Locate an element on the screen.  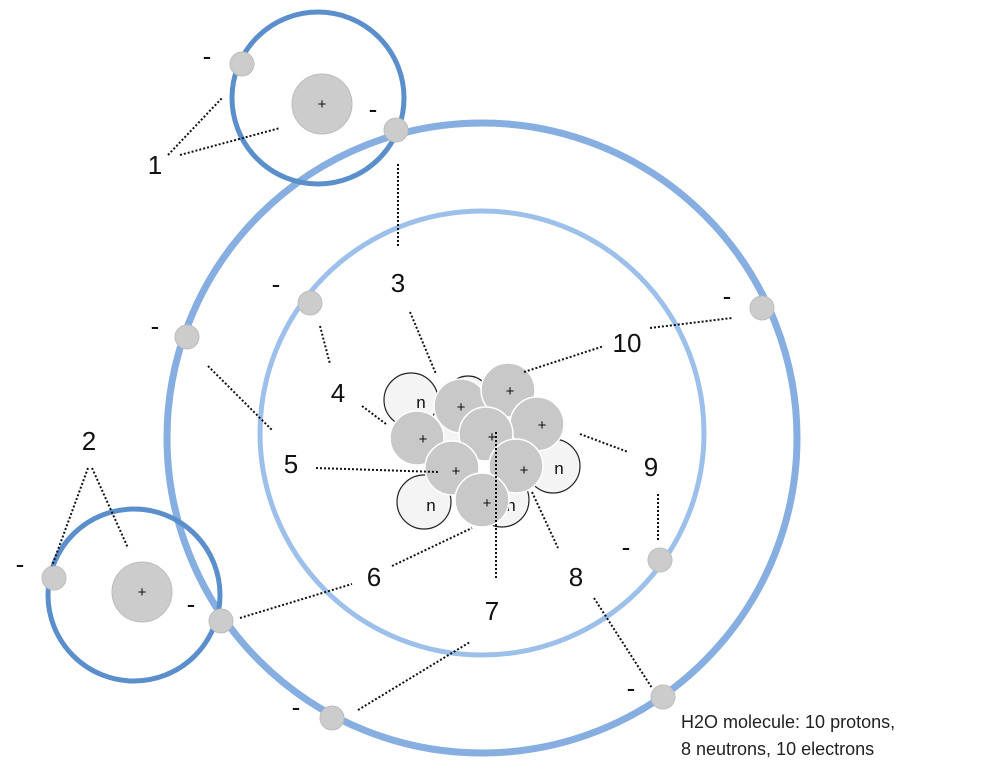
leader-line-7b is located at coordinates (414, 676).